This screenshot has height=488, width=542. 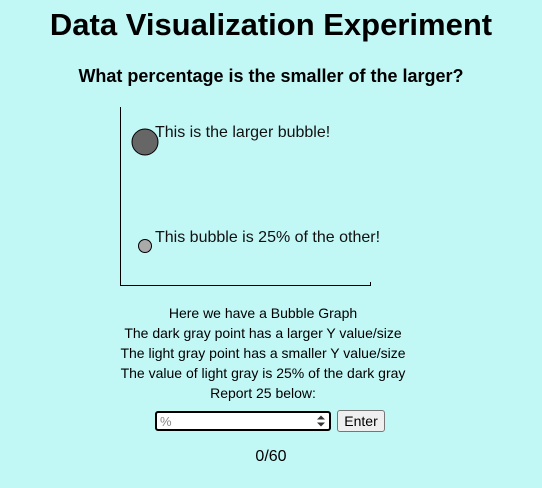 What do you see at coordinates (263, 313) in the screenshot?
I see `instruction-line: Here we have a Bubble Graph` at bounding box center [263, 313].